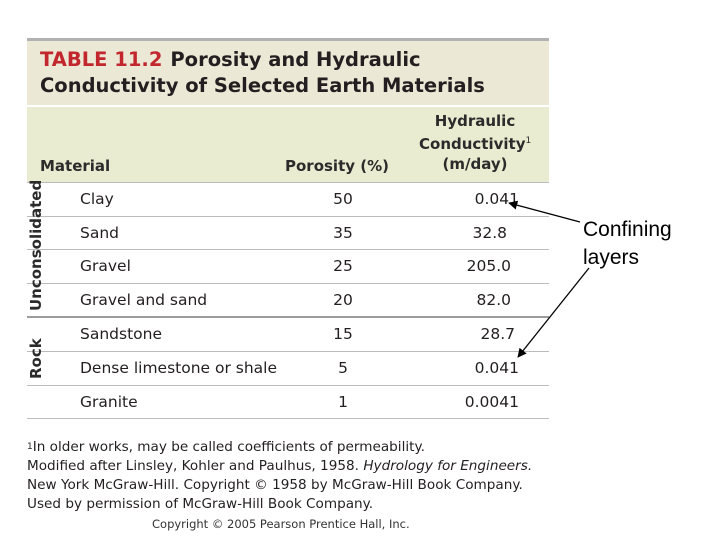 The width and height of the screenshot is (720, 540). I want to click on confining-layers-annotation: Confining layers, so click(627, 244).